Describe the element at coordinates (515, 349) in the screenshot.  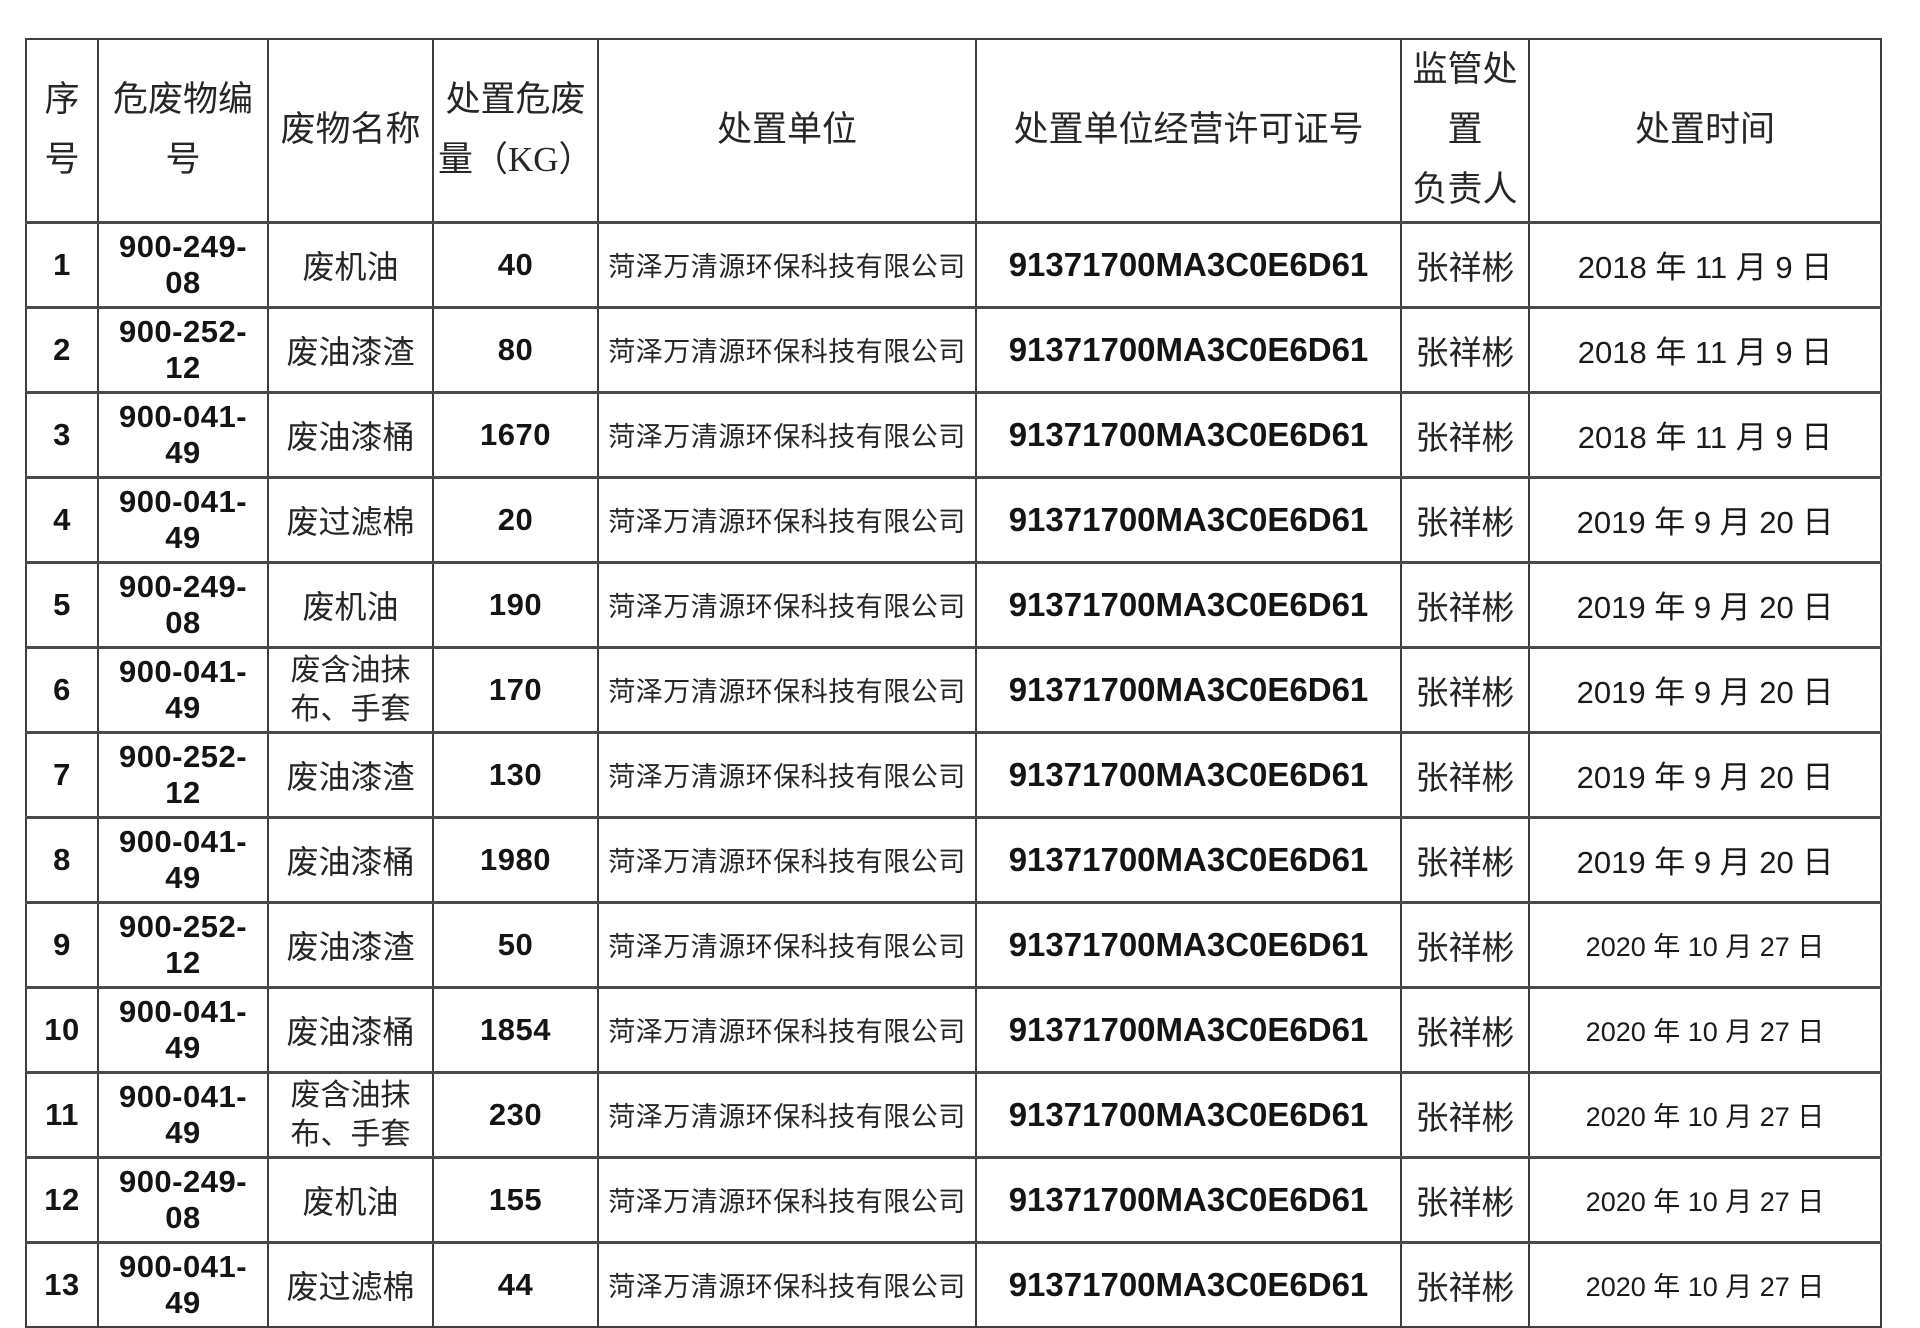
I see `cell-amount: 80` at that location.